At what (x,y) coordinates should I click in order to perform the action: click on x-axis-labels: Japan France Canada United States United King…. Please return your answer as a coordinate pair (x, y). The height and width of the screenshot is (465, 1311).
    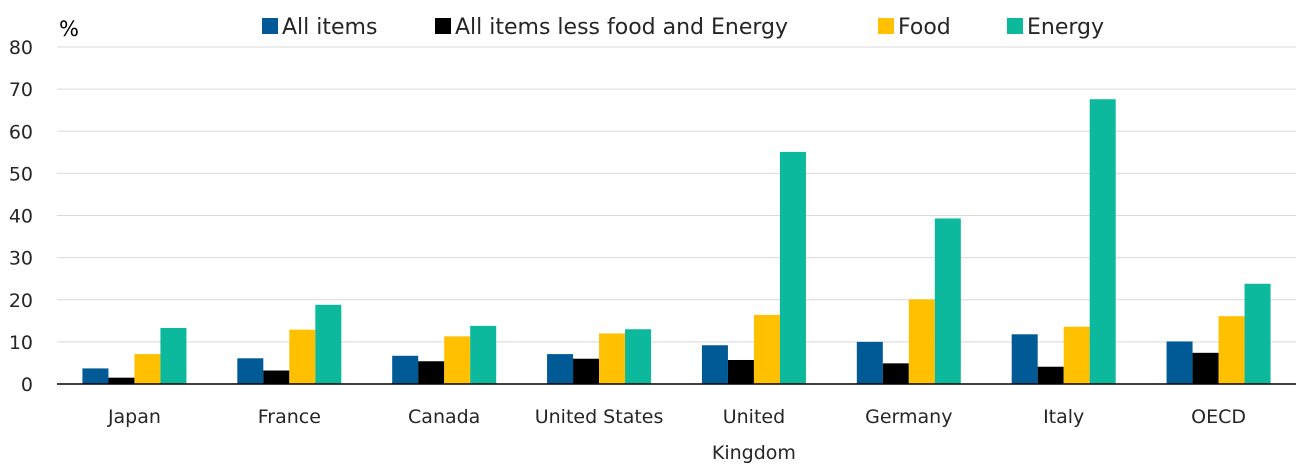
    Looking at the image, I should click on (676, 435).